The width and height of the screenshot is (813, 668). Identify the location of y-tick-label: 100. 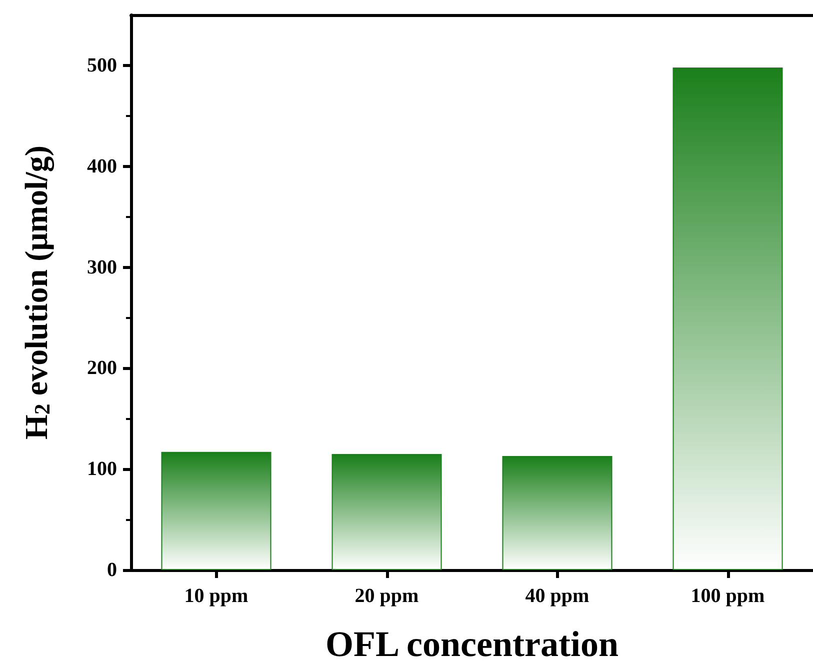
(102, 469).